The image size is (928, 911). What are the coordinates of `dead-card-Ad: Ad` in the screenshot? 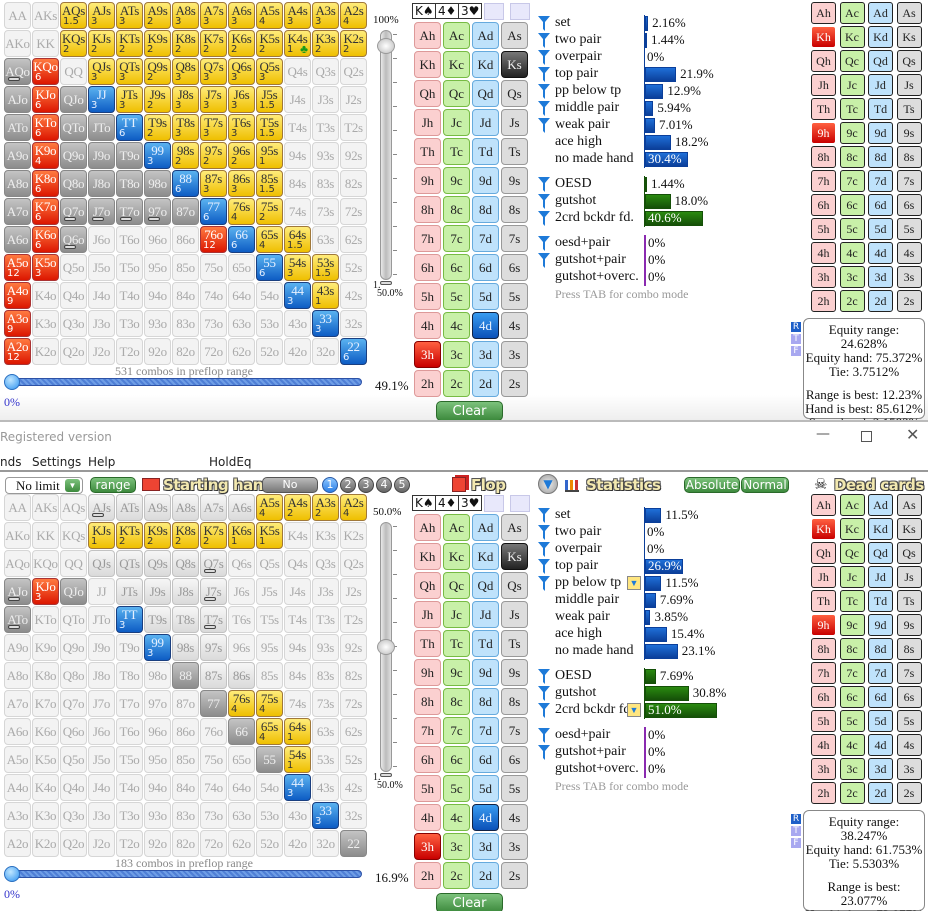 It's located at (880, 505).